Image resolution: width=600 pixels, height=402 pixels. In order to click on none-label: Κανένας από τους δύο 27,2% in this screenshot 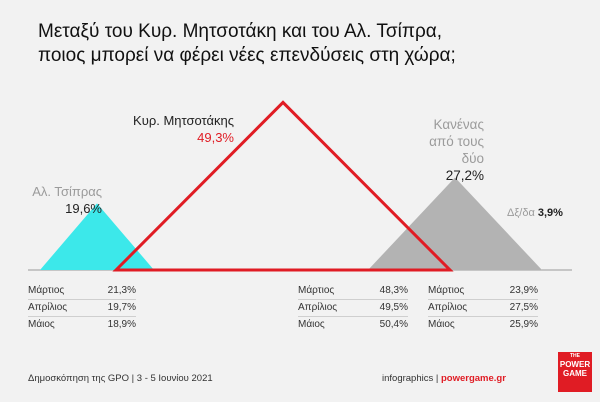, I will do `click(452, 150)`.